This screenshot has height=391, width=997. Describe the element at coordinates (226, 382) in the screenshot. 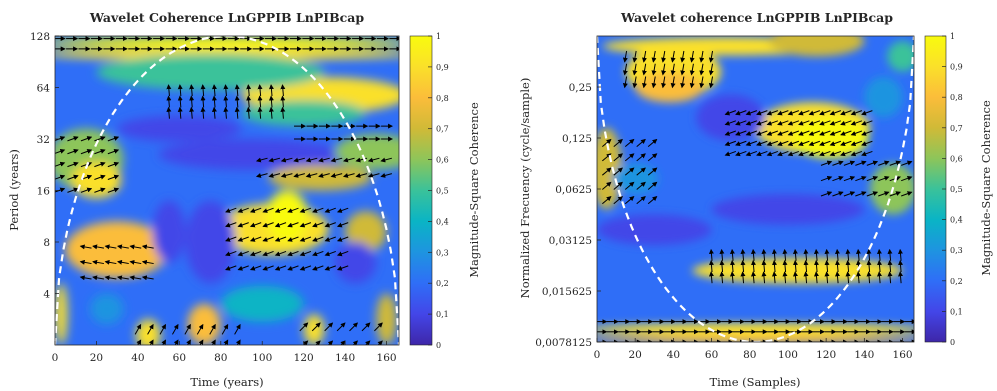

I see `left-x-axis-label: Time (years)` at that location.